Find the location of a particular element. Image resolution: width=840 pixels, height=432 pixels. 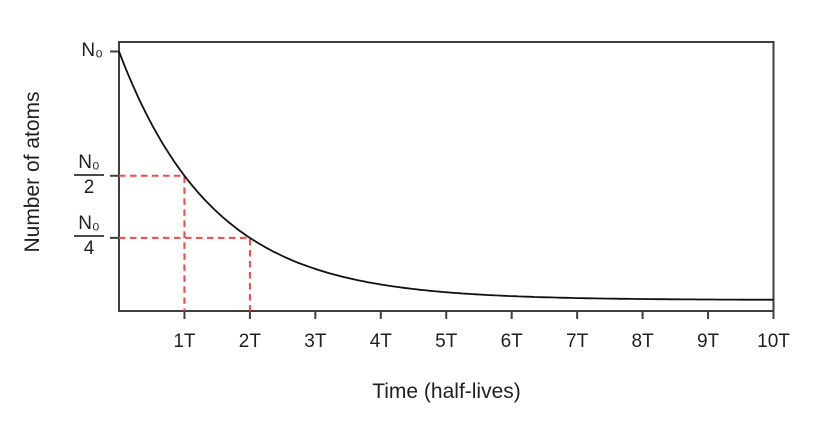

x-axis-title: Time (half-lives) is located at coordinates (446, 391).